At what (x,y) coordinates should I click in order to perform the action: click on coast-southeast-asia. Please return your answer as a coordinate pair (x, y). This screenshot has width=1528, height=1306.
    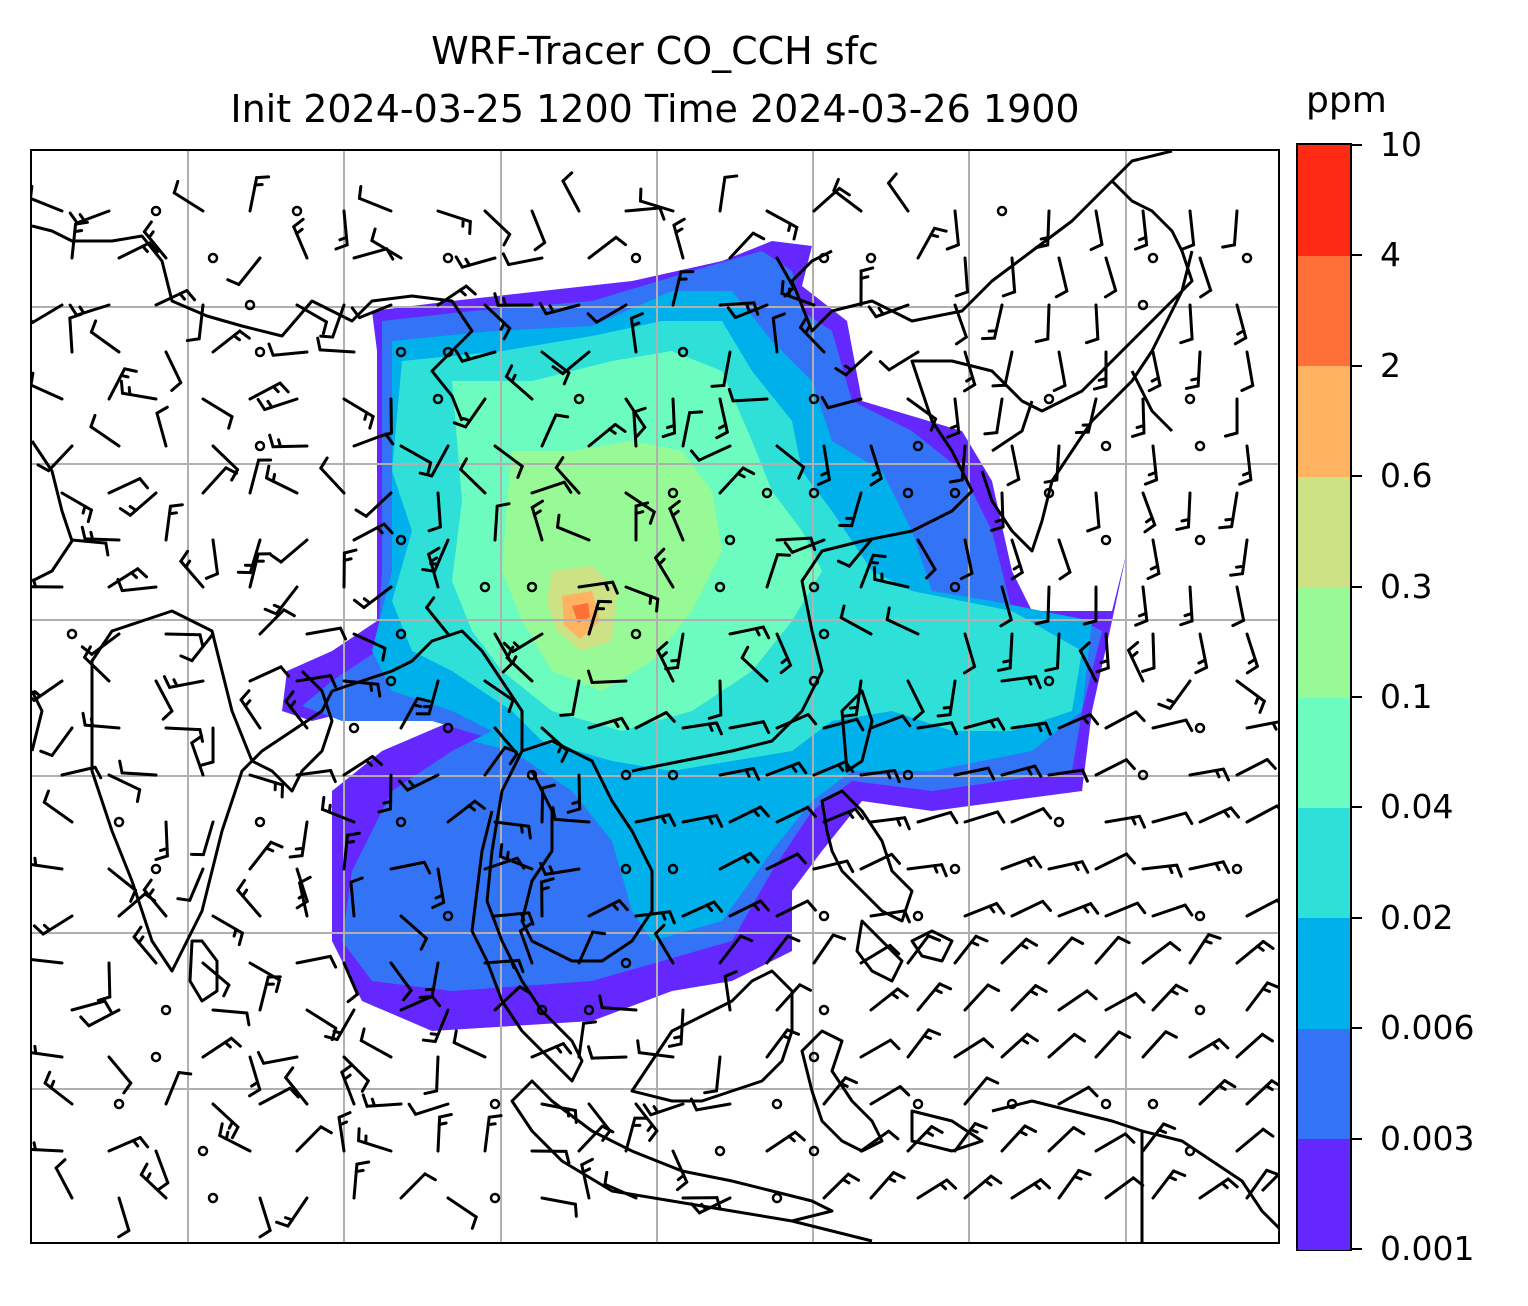
    Looking at the image, I should click on (492, 856).